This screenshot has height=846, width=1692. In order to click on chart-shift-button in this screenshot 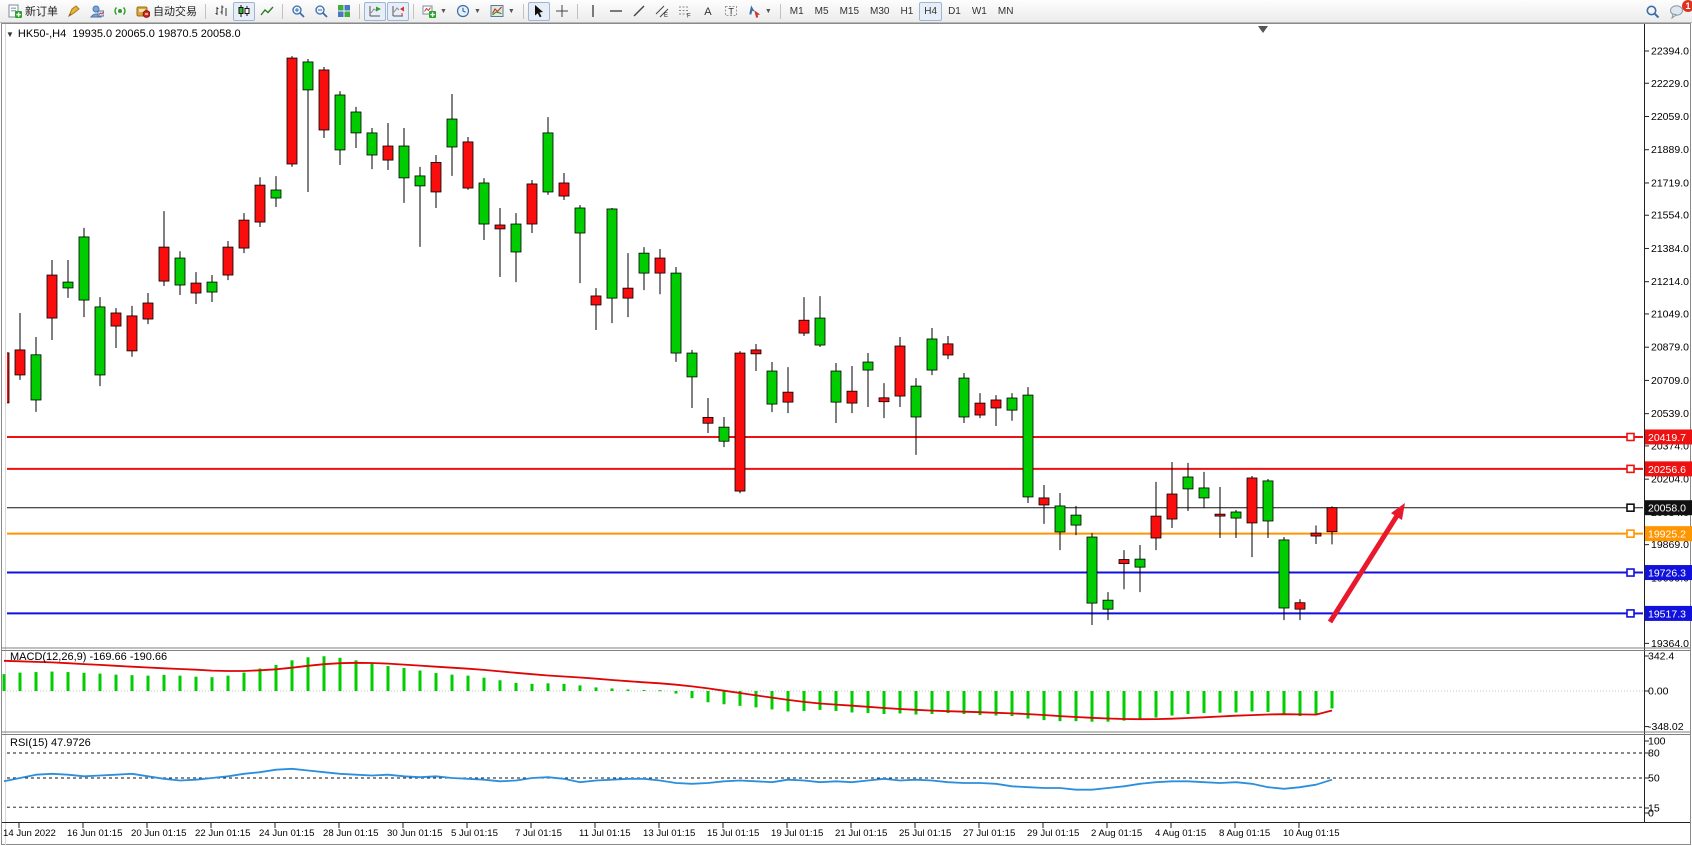, I will do `click(398, 11)`.